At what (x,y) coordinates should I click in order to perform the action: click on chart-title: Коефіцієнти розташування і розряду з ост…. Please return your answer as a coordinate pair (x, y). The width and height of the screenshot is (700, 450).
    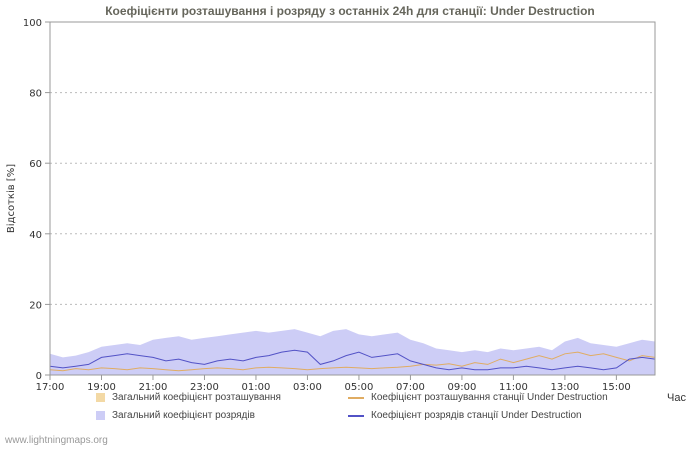
    Looking at the image, I should click on (350, 11).